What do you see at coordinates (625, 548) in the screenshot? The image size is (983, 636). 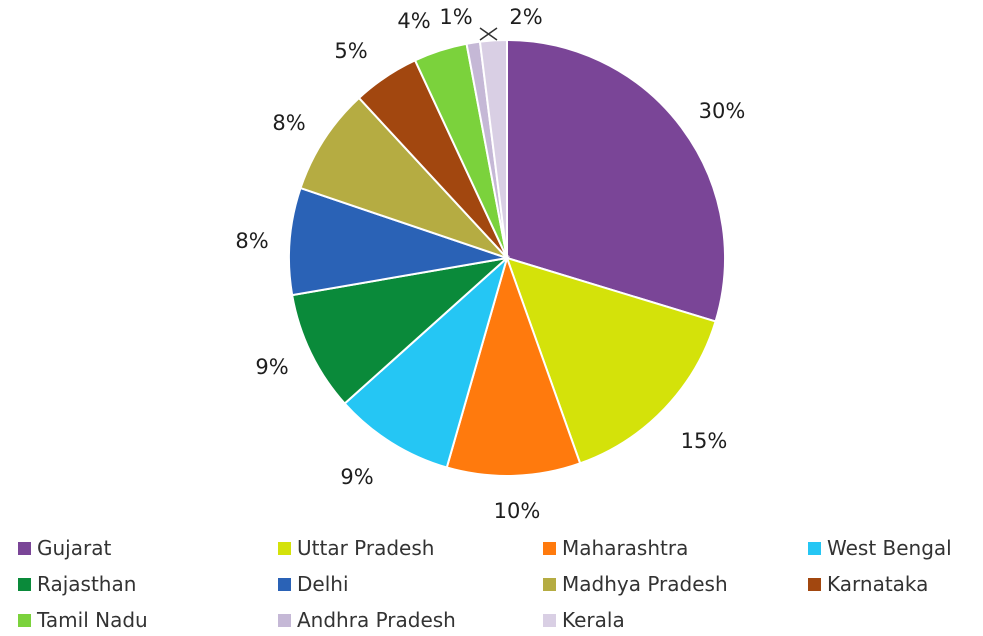 I see `legend-label: Maharashtra` at bounding box center [625, 548].